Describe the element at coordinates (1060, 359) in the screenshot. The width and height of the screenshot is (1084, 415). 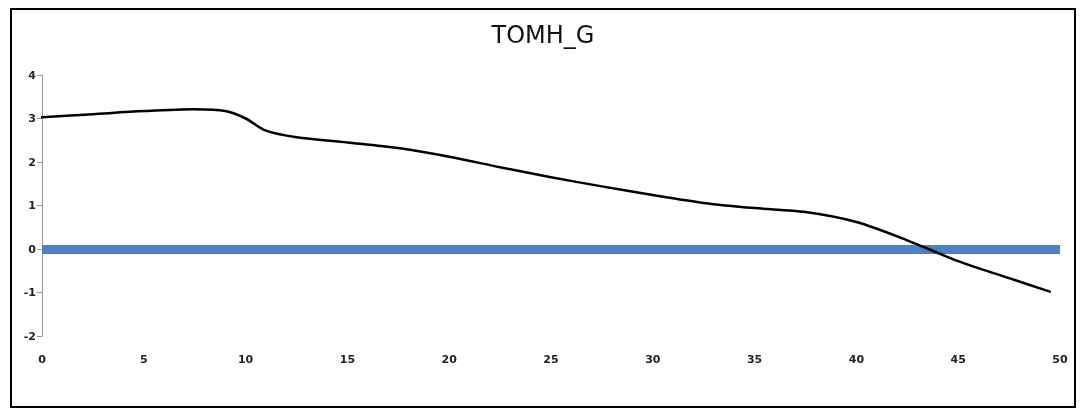
I see `x-tick-label: 50` at that location.